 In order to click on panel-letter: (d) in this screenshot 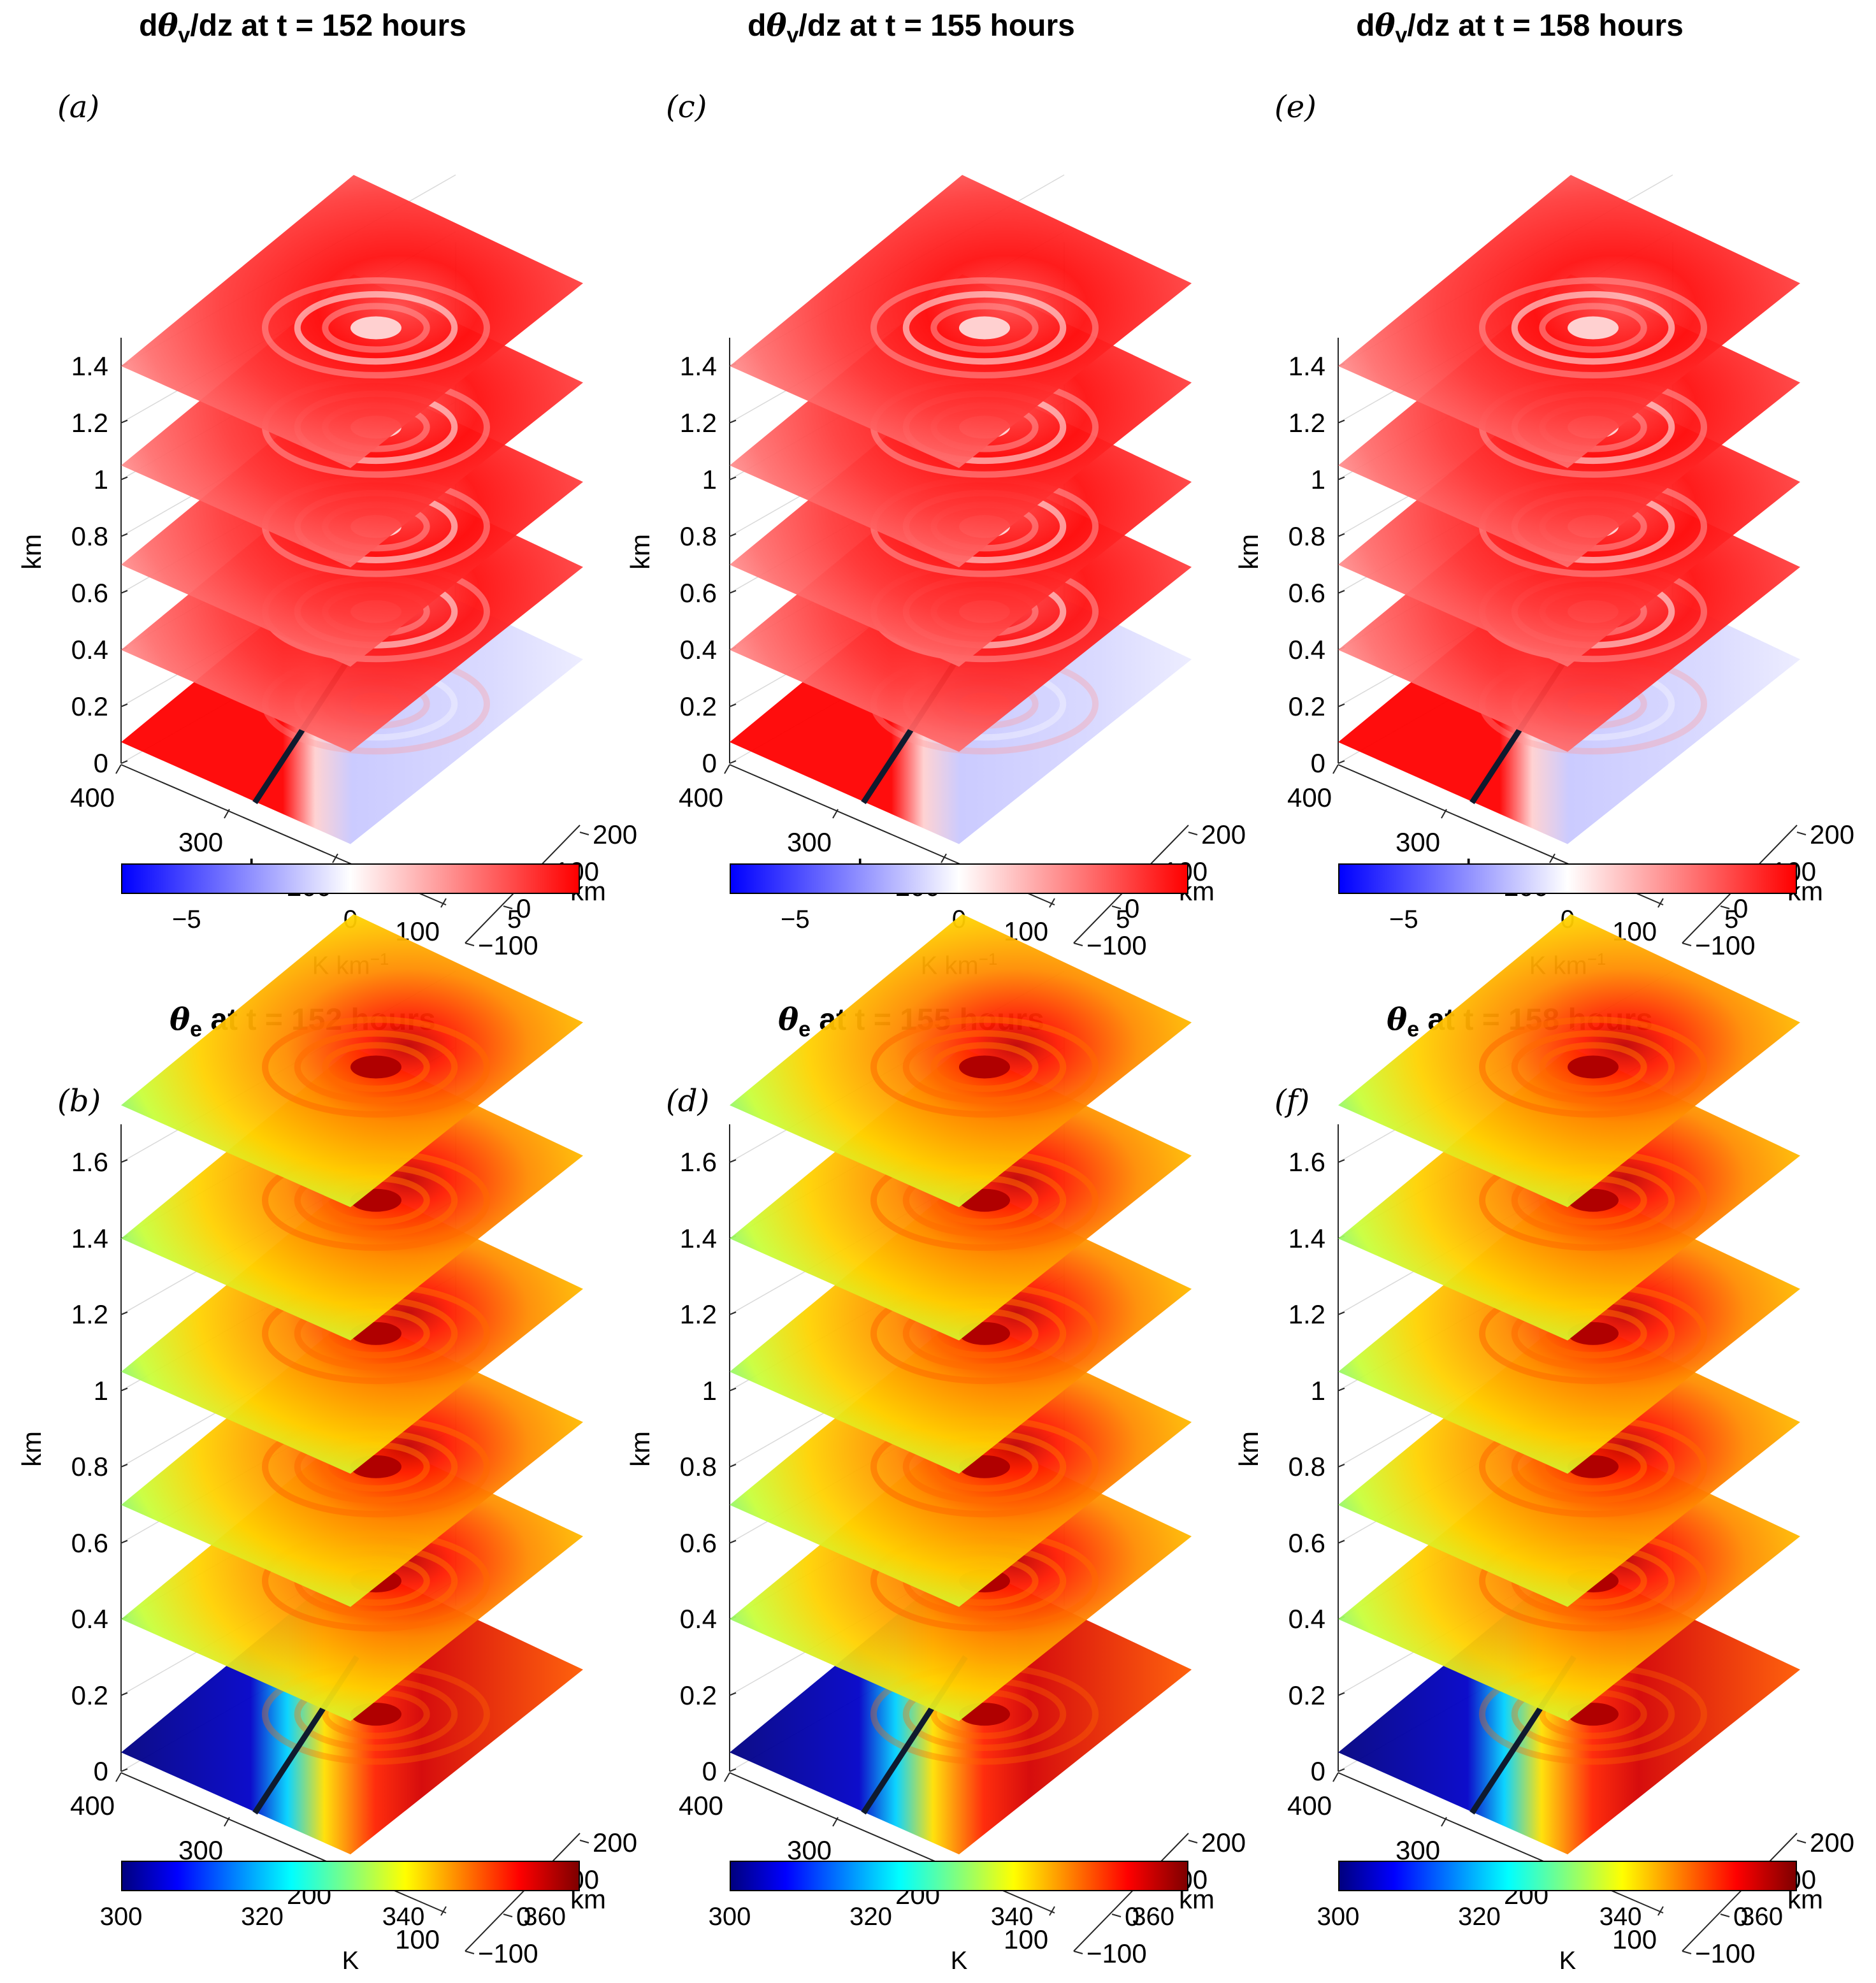, I will do `click(688, 1101)`.